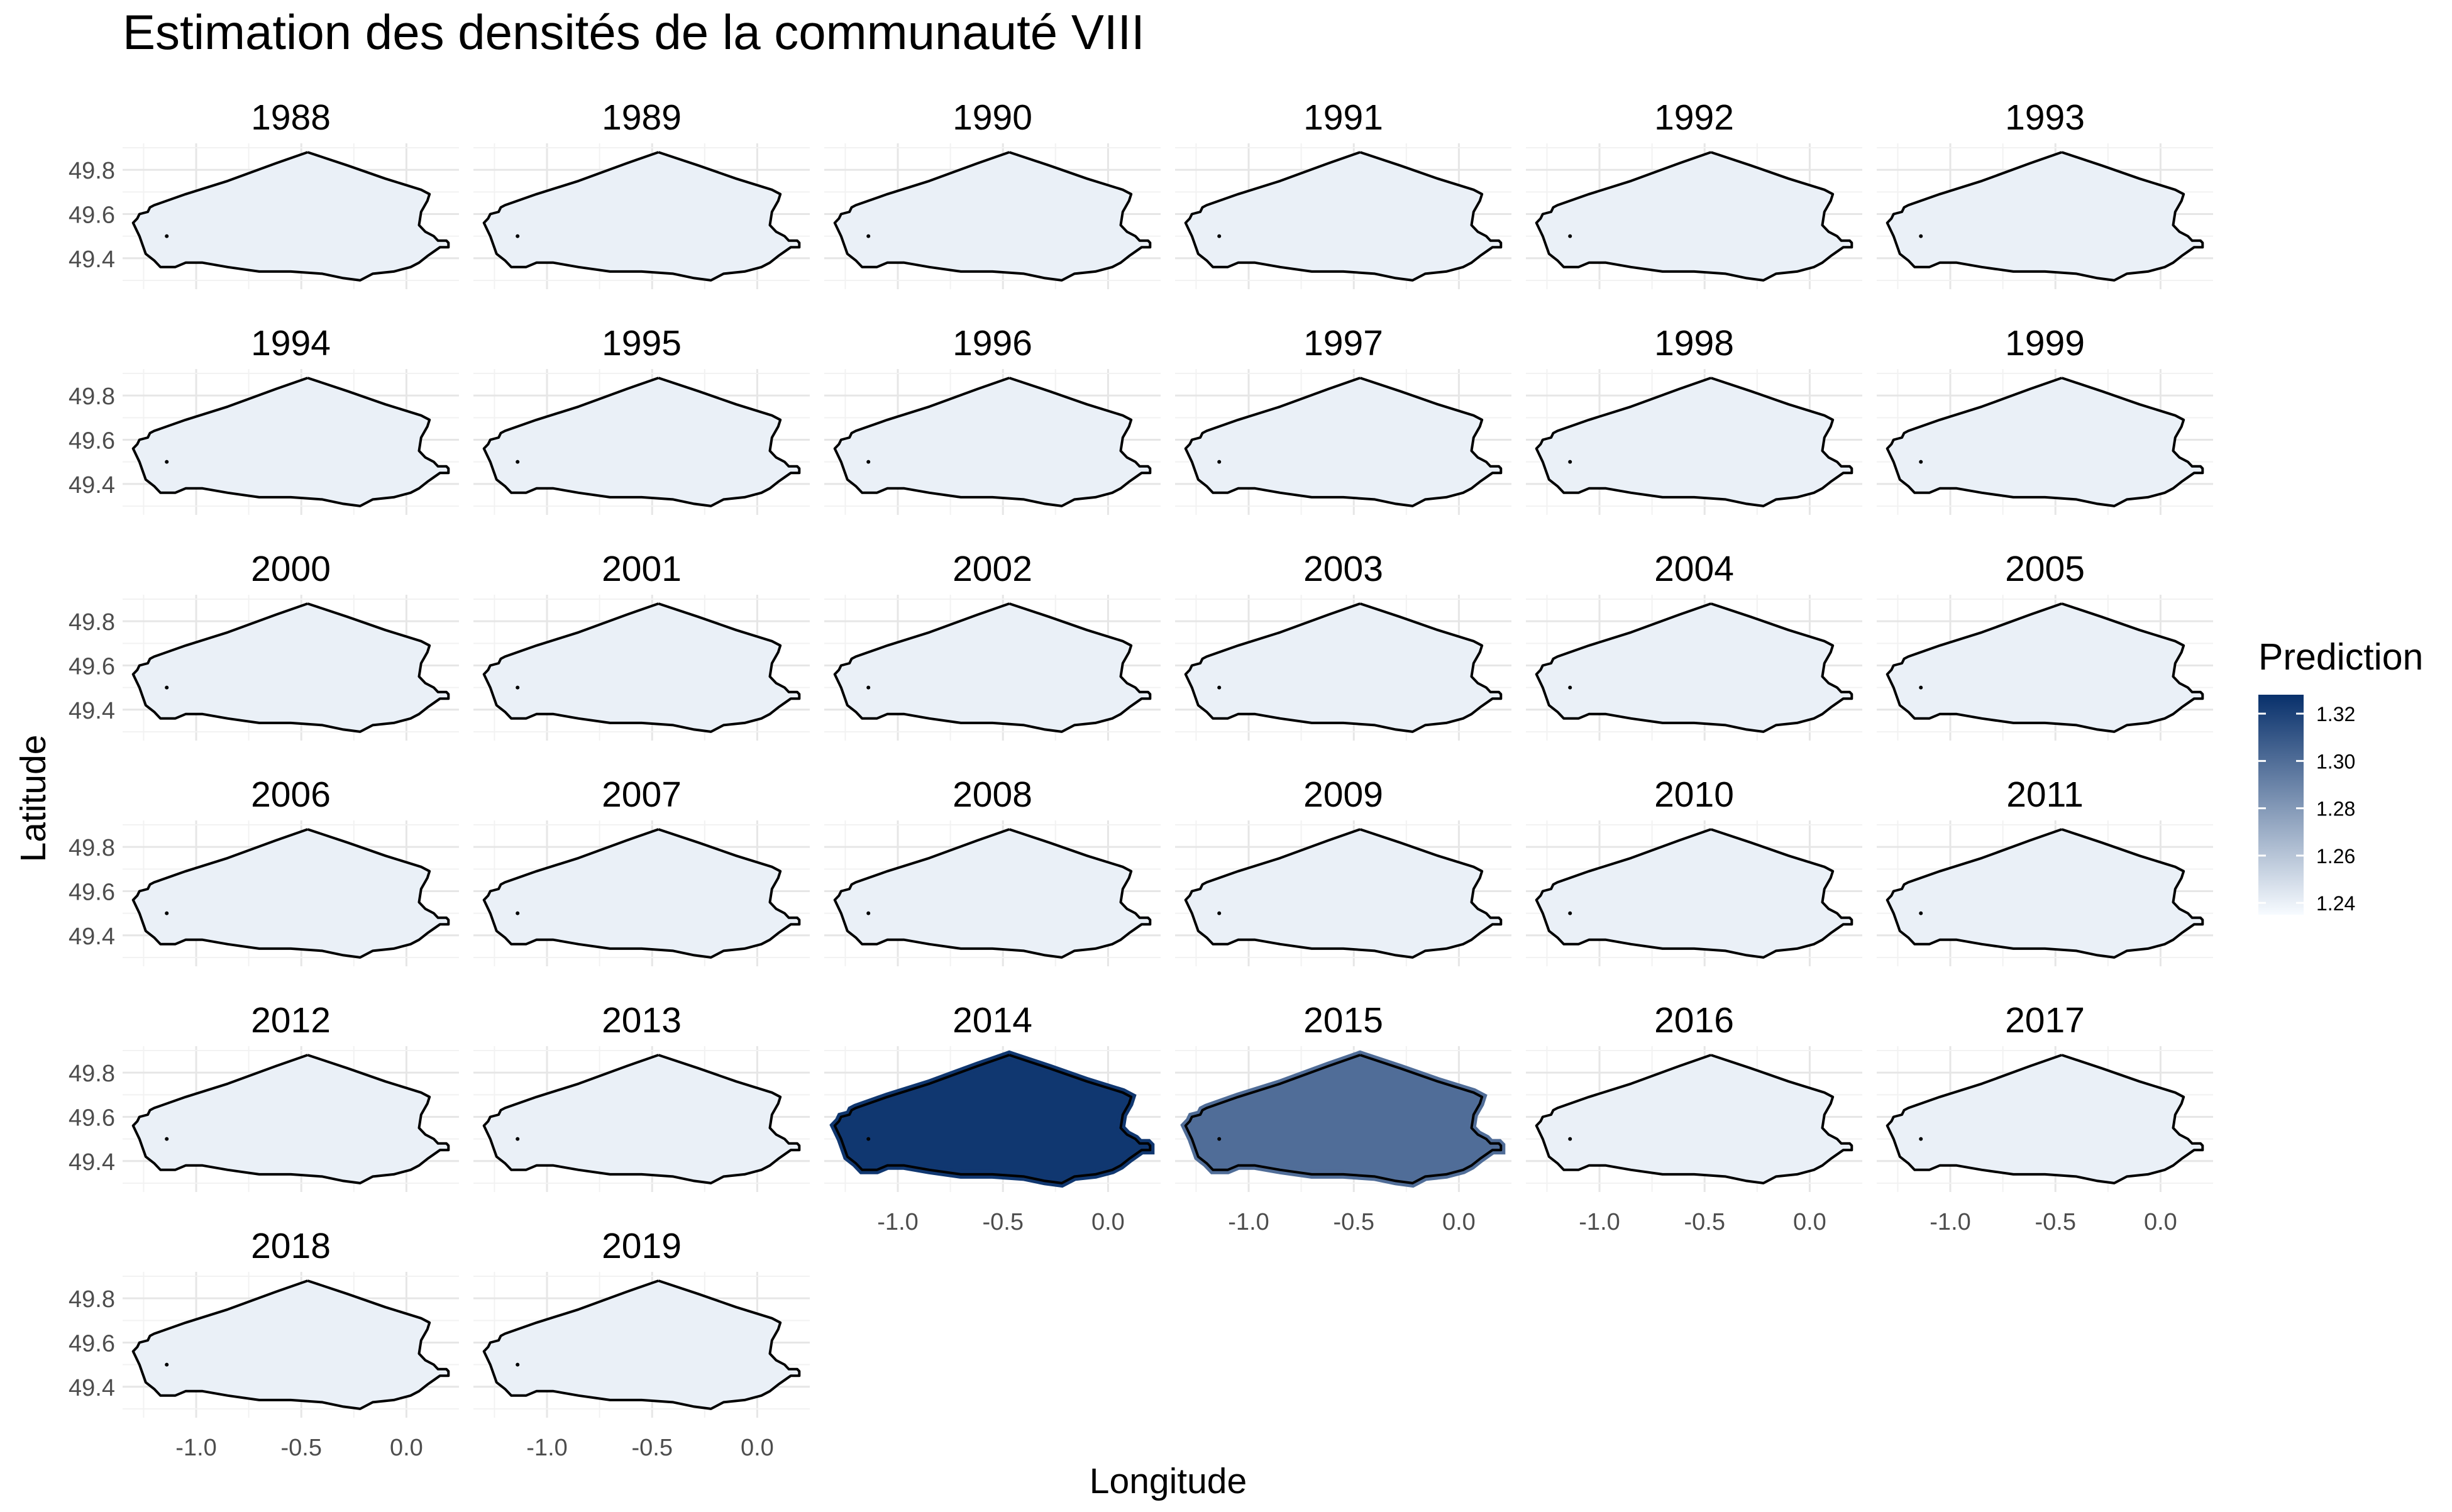 This screenshot has width=2452, height=1512. Describe the element at coordinates (1168, 1481) in the screenshot. I see `x-axis-label: Longitude` at that location.